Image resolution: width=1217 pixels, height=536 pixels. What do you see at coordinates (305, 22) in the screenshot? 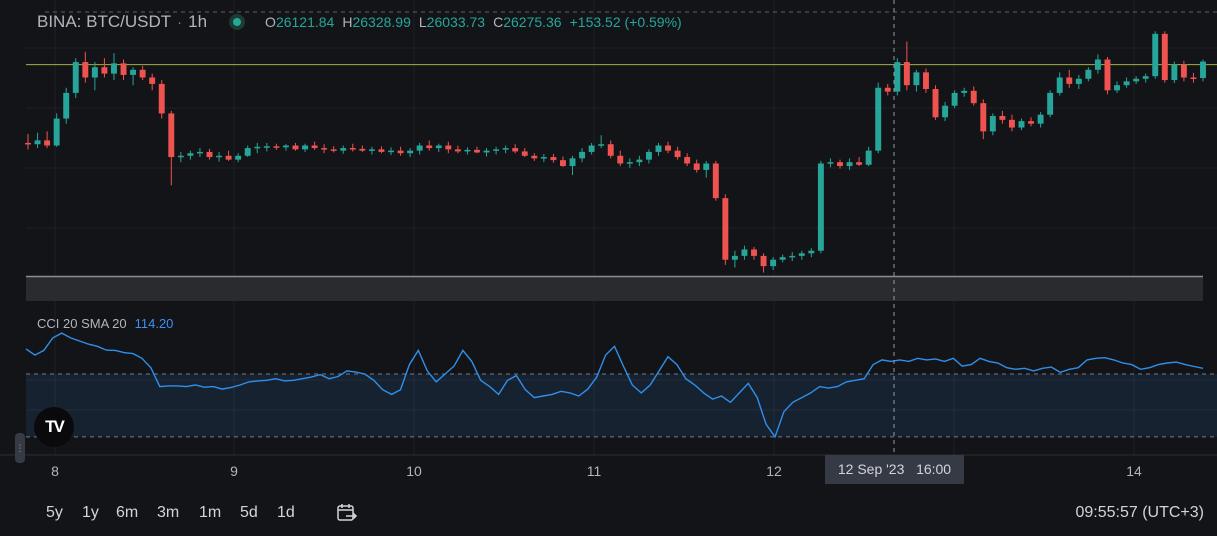
I see `open-value: 26121.84` at bounding box center [305, 22].